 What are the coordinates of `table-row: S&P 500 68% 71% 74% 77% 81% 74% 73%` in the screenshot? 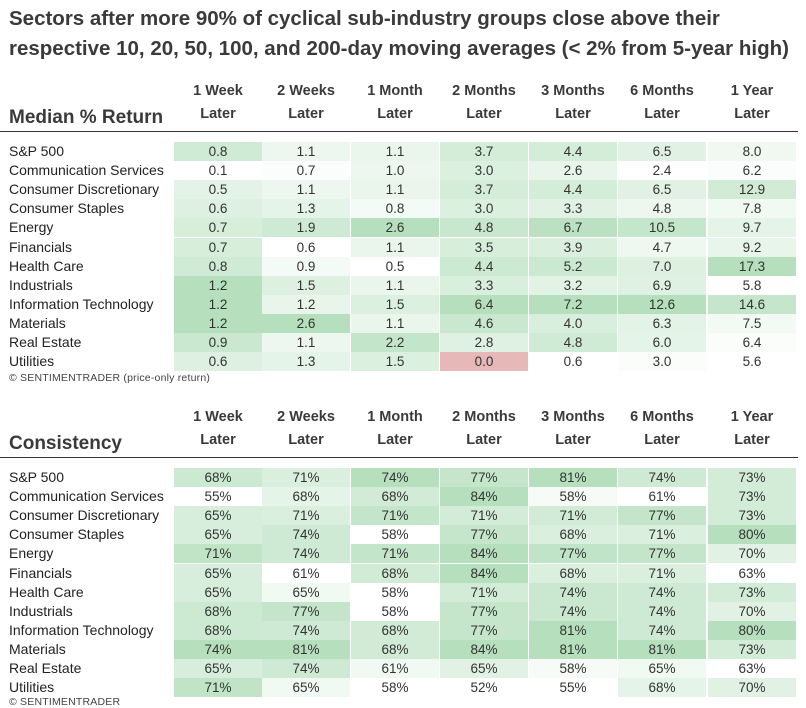 It's located at (403, 477).